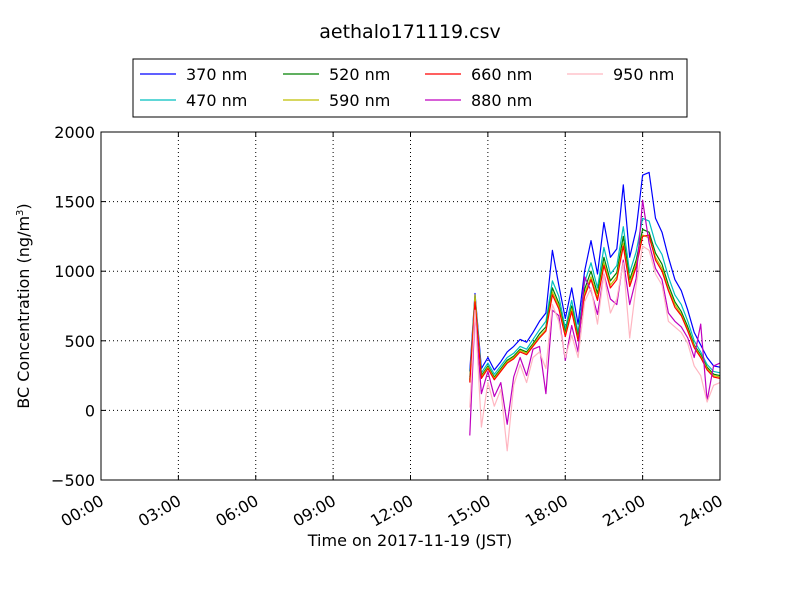 Image resolution: width=800 pixels, height=600 pixels. Describe the element at coordinates (216, 74) in the screenshot. I see `legend-label: 370 nm` at that location.